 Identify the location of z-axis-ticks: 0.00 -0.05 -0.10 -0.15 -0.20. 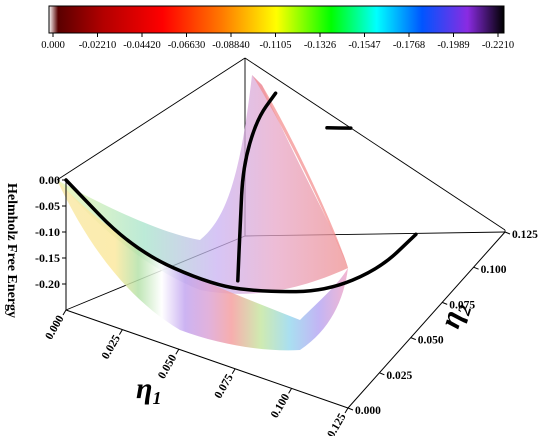
(50, 232).